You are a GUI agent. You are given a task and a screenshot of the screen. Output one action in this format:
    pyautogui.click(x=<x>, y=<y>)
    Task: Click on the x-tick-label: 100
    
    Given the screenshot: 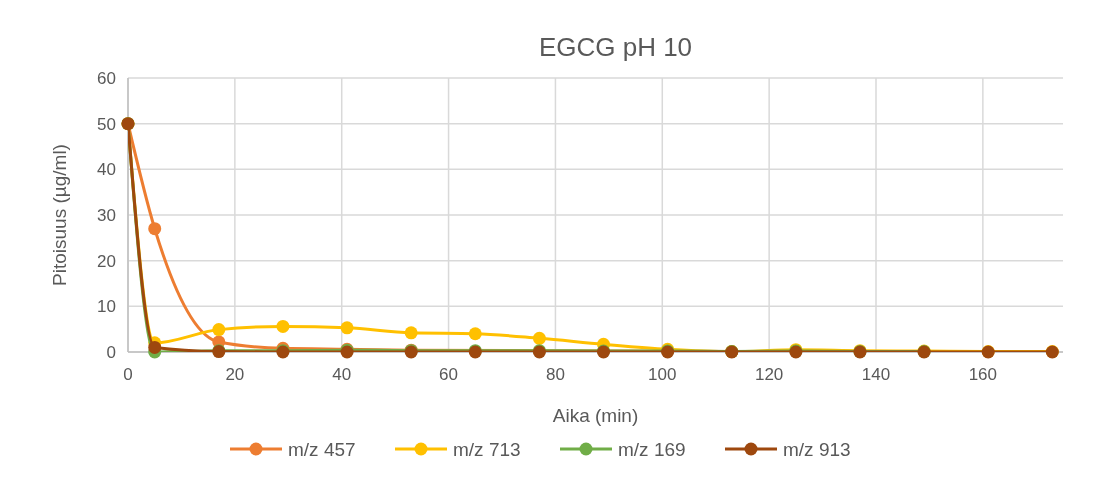 What is the action you would take?
    pyautogui.click(x=662, y=374)
    